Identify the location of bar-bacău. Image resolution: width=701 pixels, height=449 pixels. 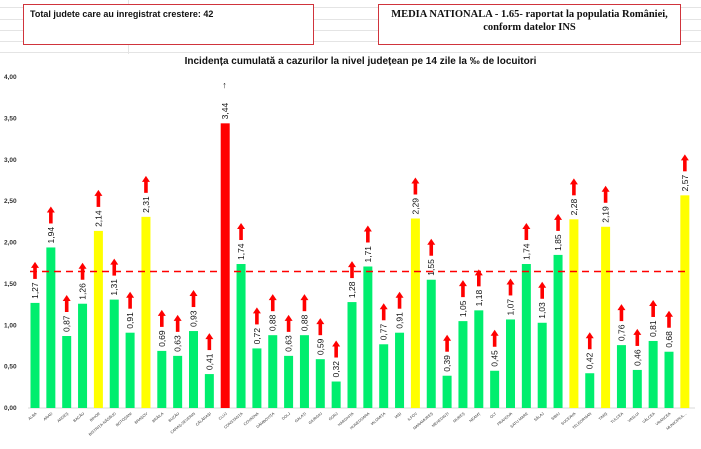
(83, 355).